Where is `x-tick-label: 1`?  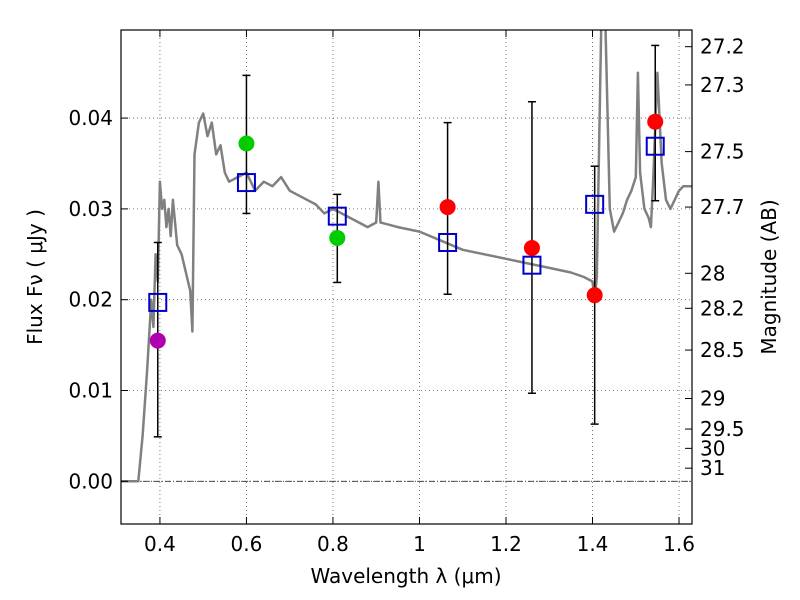 x-tick-label: 1 is located at coordinates (419, 544).